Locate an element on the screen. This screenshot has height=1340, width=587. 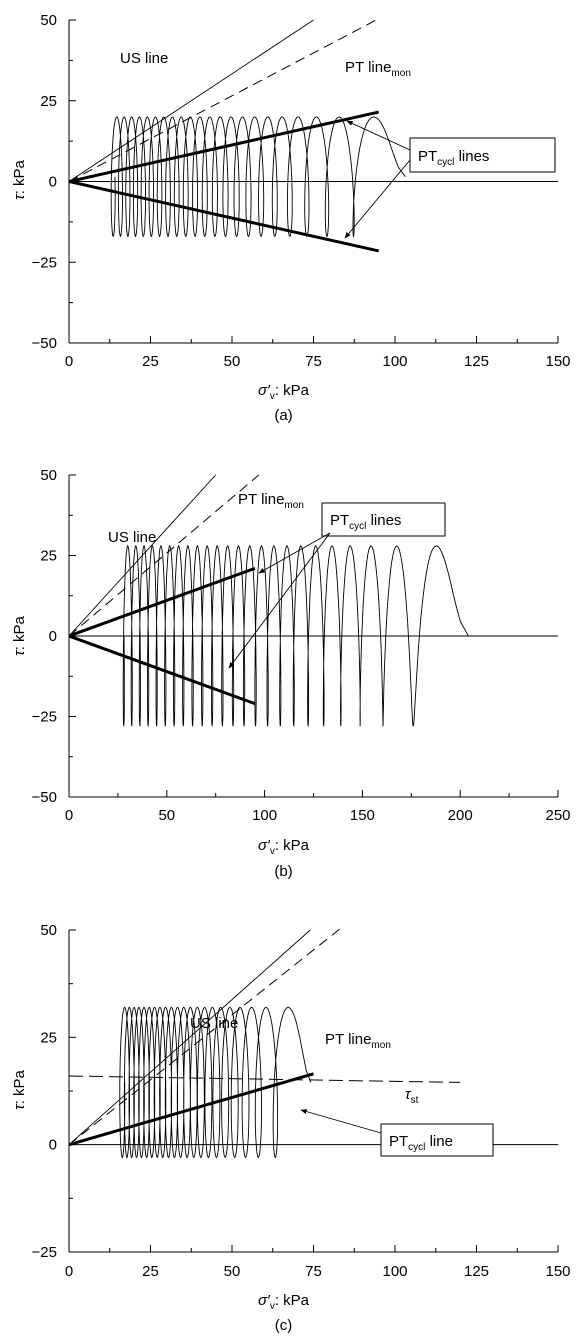
panel-label: (a) is located at coordinates (283, 415).